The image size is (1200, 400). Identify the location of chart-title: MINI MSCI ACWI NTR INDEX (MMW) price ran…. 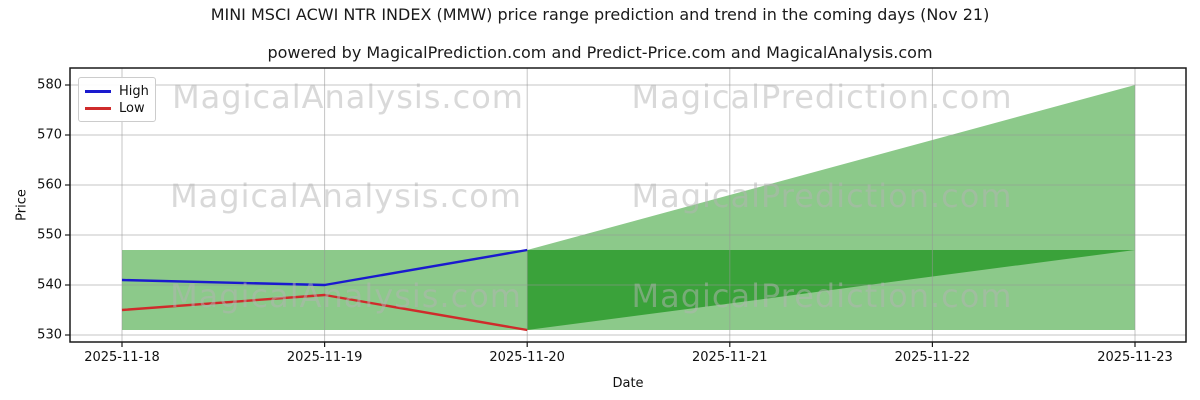
(600, 14).